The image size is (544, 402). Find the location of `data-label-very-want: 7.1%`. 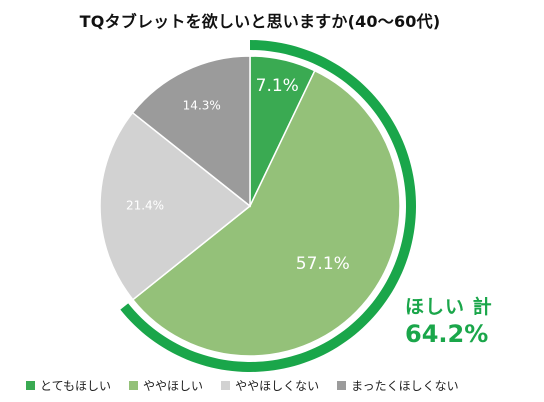

data-label-very-want: 7.1% is located at coordinates (277, 86).